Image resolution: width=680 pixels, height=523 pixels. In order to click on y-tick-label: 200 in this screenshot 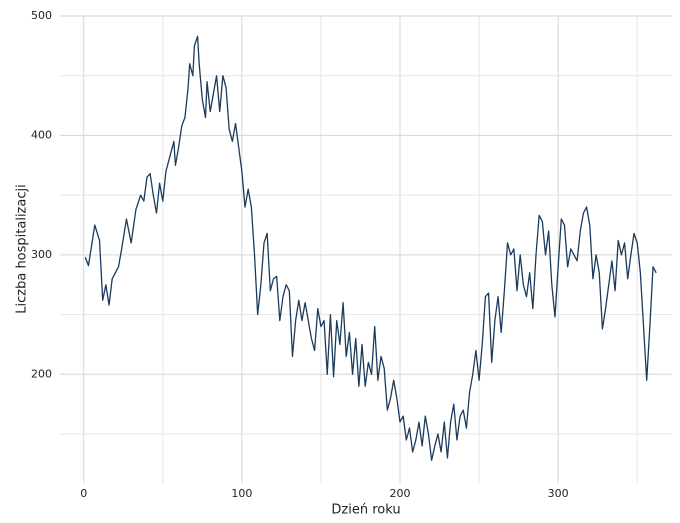, I will do `click(41, 373)`.